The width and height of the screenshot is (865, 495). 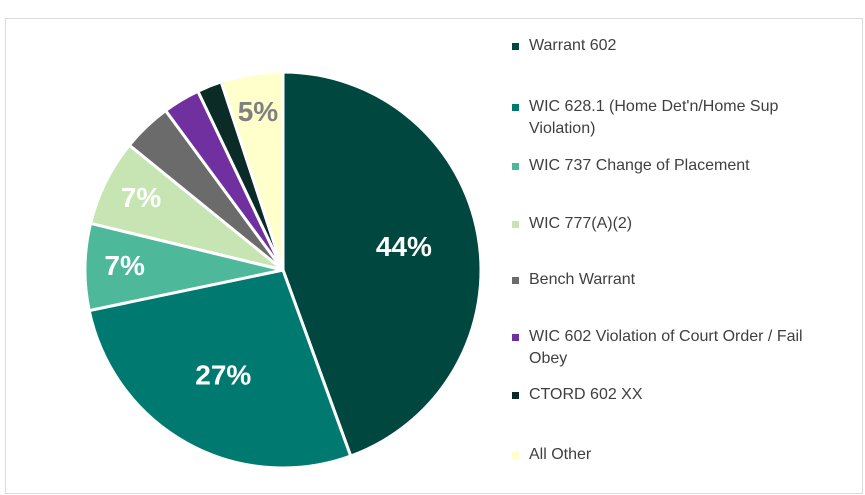 What do you see at coordinates (677, 455) in the screenshot?
I see `legend-entry: All Other` at bounding box center [677, 455].